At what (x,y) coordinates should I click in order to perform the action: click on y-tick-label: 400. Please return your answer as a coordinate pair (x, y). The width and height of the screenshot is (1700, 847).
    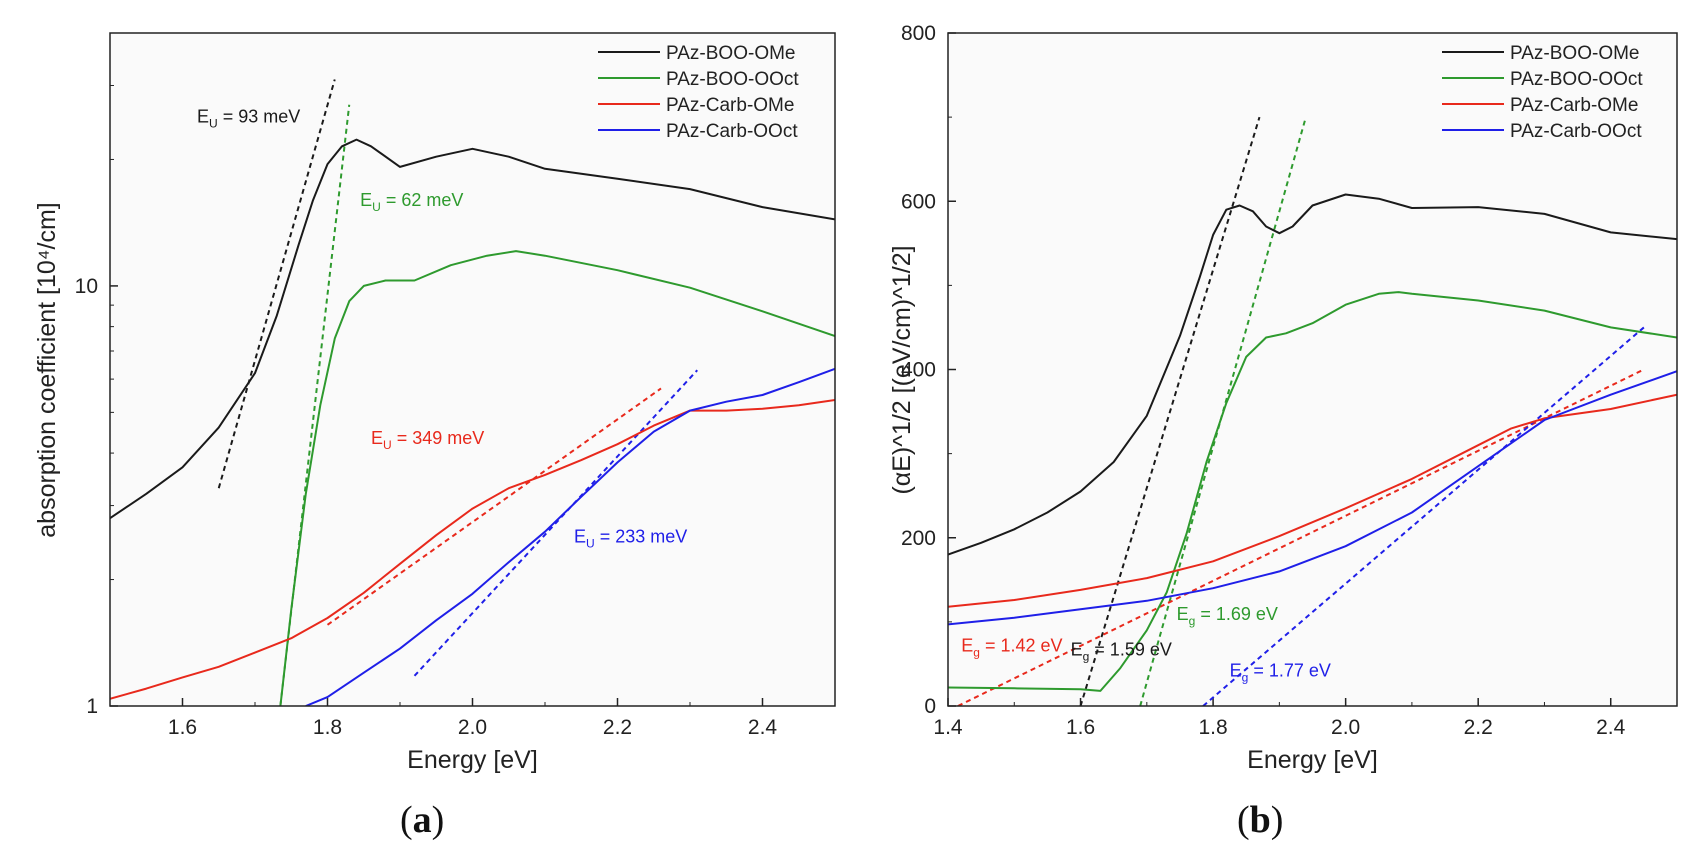
    Looking at the image, I should click on (918, 370).